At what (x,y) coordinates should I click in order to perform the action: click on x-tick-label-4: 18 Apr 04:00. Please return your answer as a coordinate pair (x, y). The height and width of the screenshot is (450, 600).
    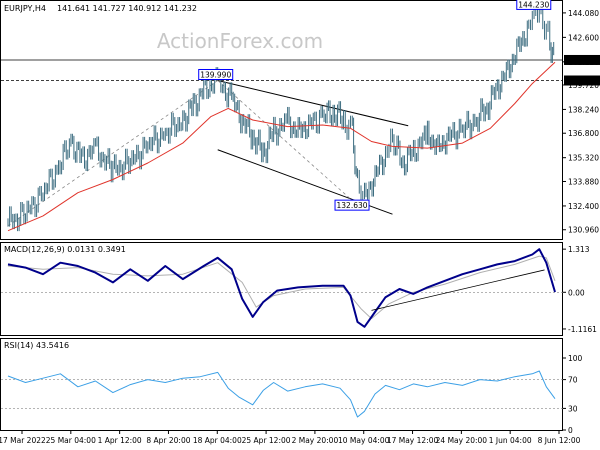
    Looking at the image, I should click on (217, 440).